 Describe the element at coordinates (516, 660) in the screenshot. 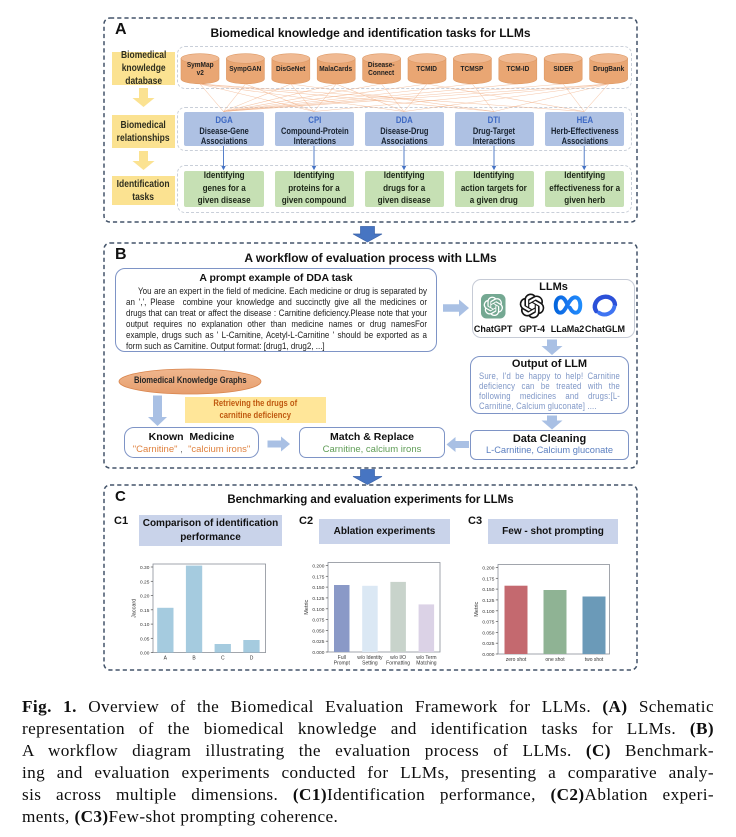

I see `svg-text: zero shot` at that location.